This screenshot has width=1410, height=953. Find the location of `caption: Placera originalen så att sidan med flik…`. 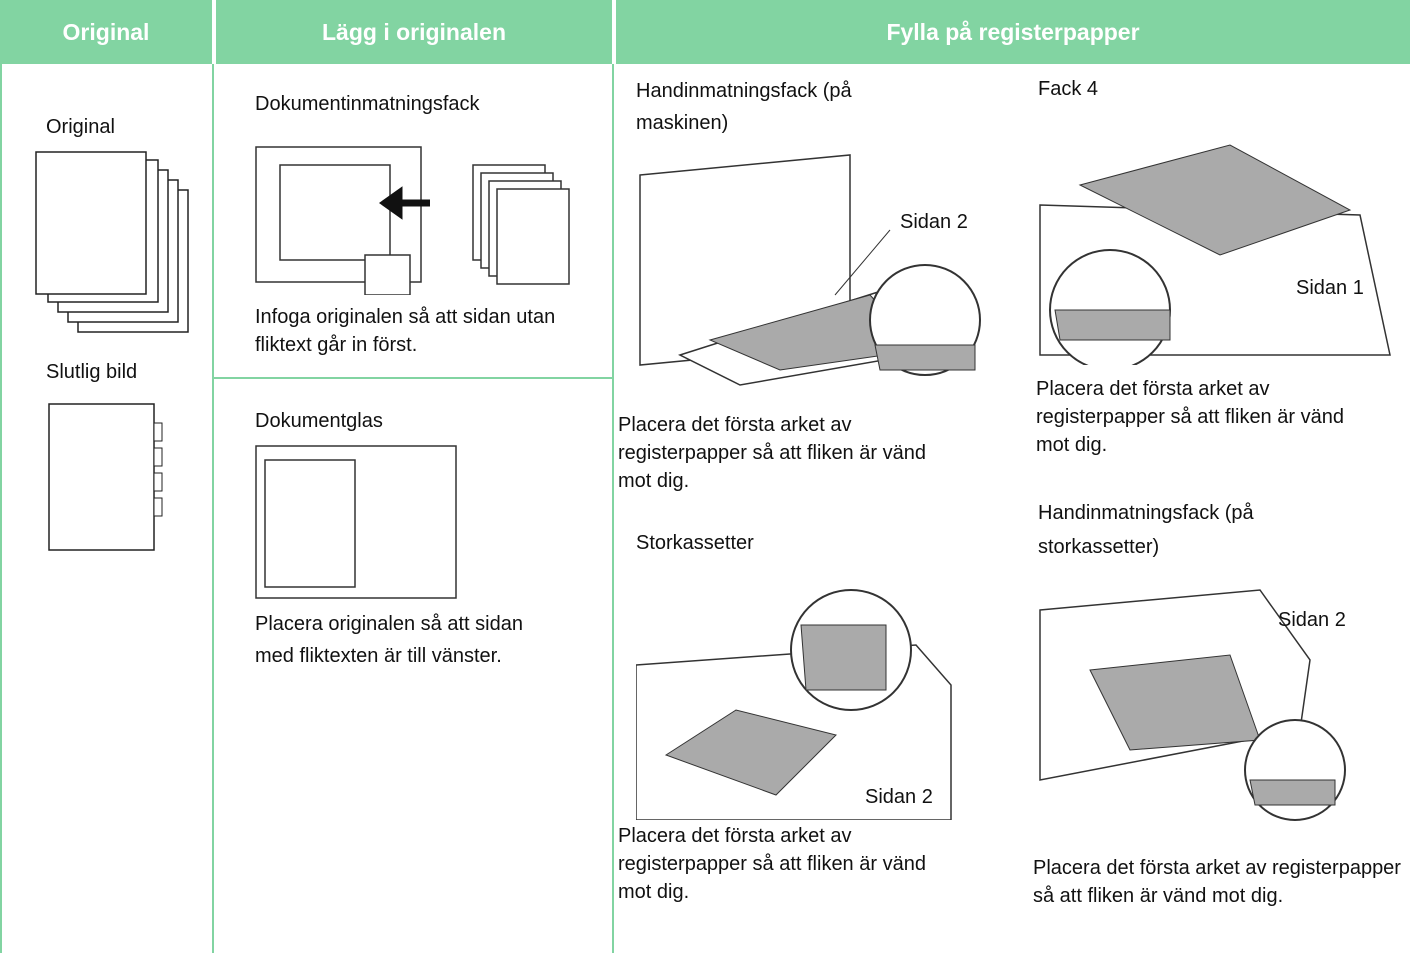

caption: Placera originalen så att sidan med flik… is located at coordinates (389, 640).